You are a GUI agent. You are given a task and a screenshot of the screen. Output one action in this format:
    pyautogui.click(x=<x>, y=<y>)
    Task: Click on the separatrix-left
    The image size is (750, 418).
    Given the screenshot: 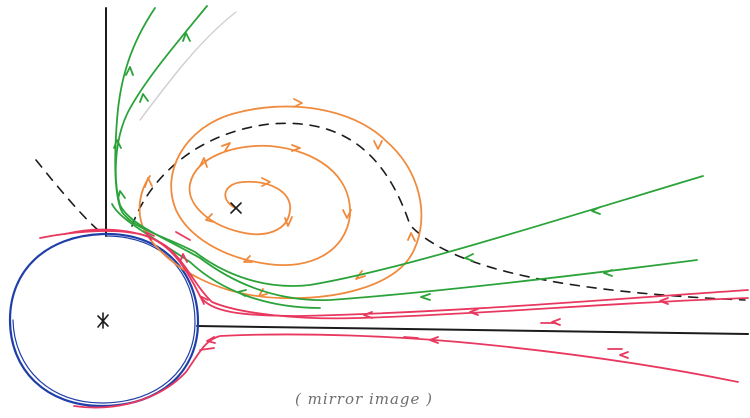 What is the action you would take?
    pyautogui.click(x=67, y=195)
    